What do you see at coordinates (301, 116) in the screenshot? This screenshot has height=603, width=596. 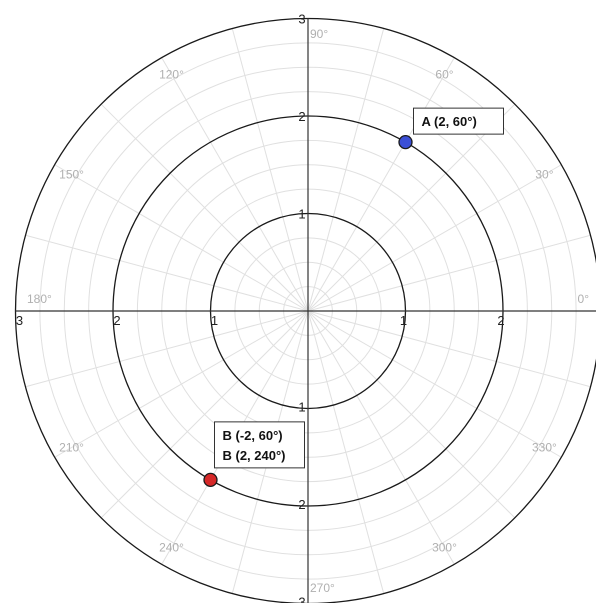 I see `tick-label-y-pos: 2` at bounding box center [301, 116].